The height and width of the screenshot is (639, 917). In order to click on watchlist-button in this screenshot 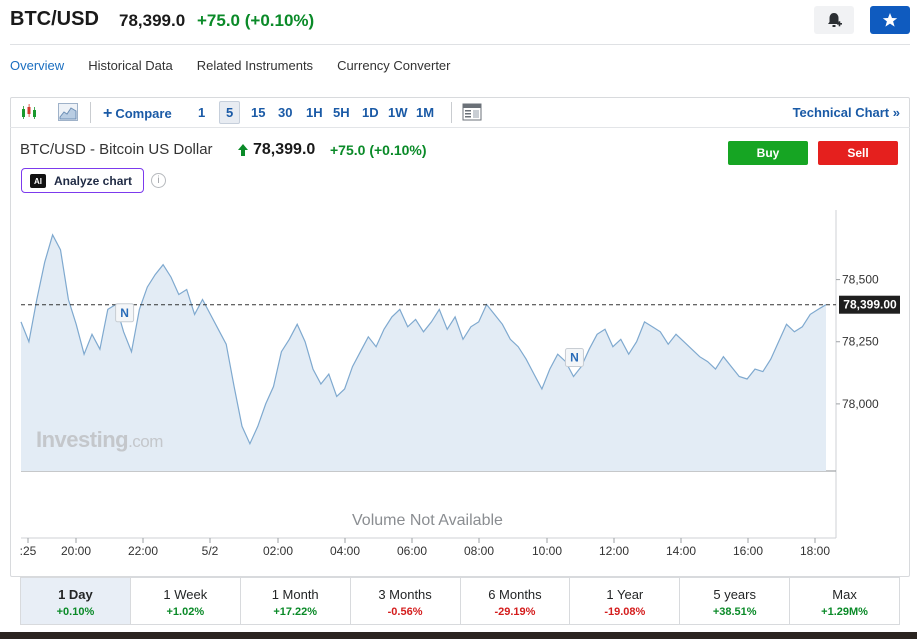, I will do `click(890, 20)`.